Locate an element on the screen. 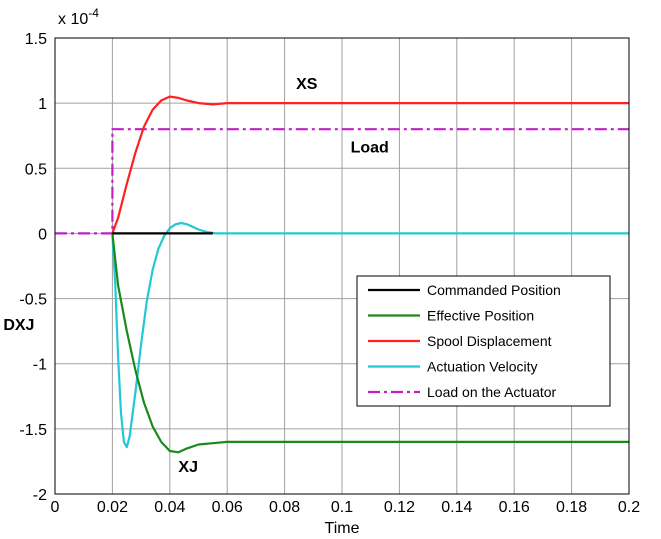 This screenshot has width=661, height=539. x-axis-label: Time is located at coordinates (342, 528).